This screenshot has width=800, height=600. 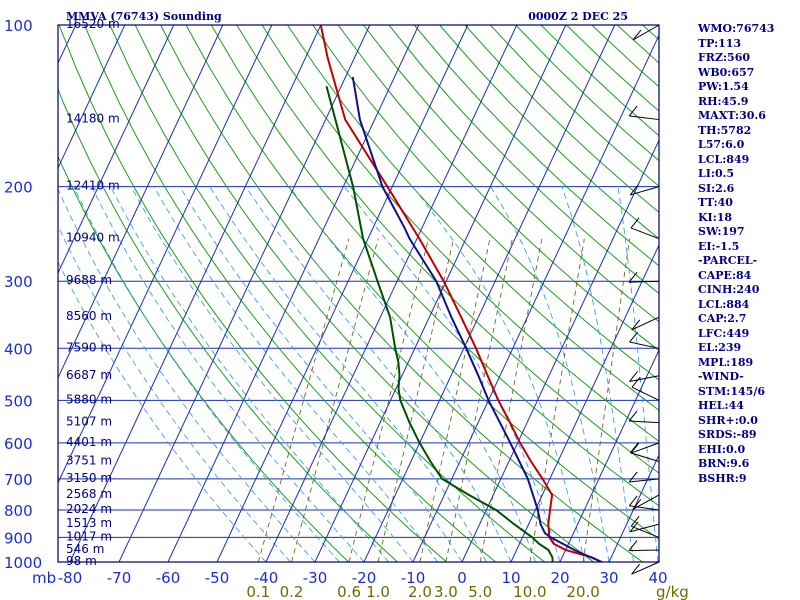 What do you see at coordinates (462, 578) in the screenshot?
I see `temperature-tick-label: 0` at bounding box center [462, 578].